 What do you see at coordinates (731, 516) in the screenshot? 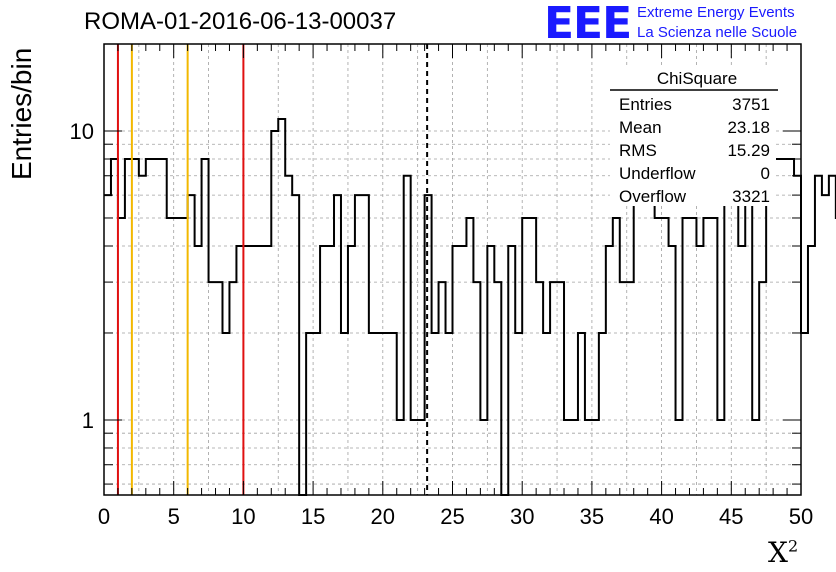
I see `x-tick-label: 45` at bounding box center [731, 516].